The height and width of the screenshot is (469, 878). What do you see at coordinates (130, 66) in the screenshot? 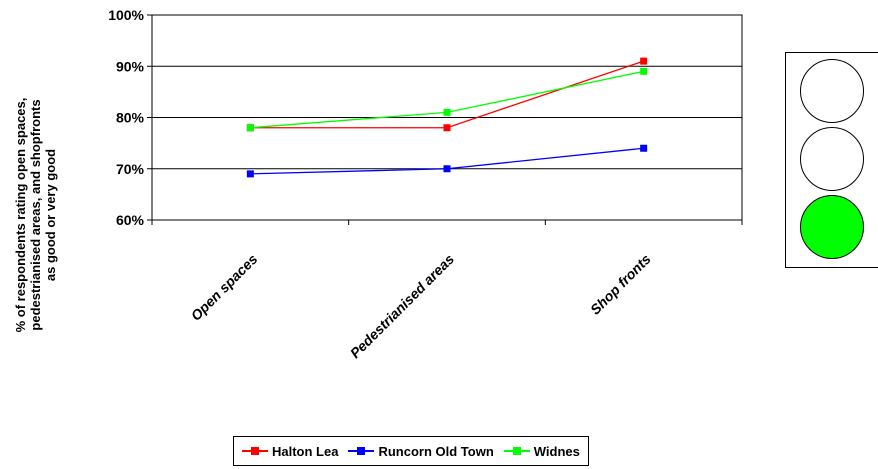
I see `y-tick-label: 90%` at bounding box center [130, 66].